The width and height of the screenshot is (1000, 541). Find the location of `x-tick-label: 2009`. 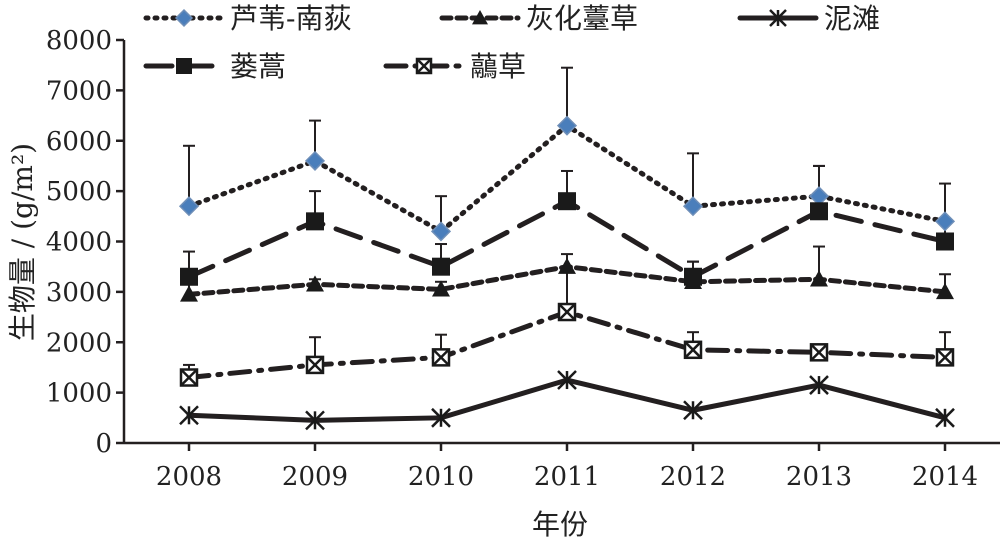

x-tick-label: 2009 is located at coordinates (315, 477).